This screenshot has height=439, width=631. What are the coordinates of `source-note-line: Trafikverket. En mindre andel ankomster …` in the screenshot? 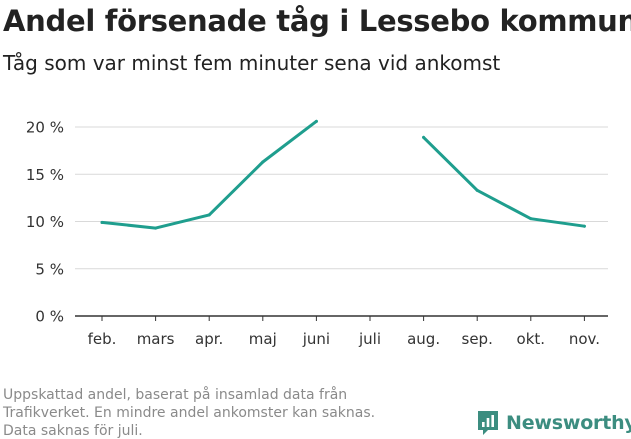 It's located at (189, 413).